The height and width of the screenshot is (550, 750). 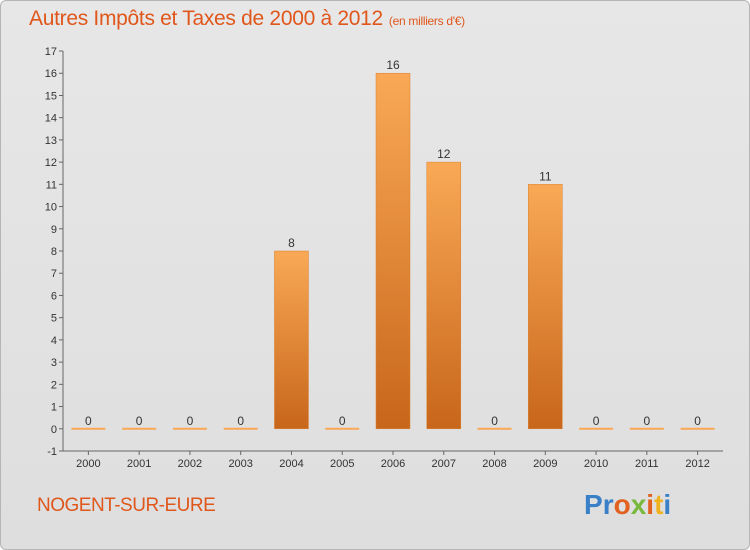 What do you see at coordinates (51, 74) in the screenshot?
I see `y-tick-label: 16` at bounding box center [51, 74].